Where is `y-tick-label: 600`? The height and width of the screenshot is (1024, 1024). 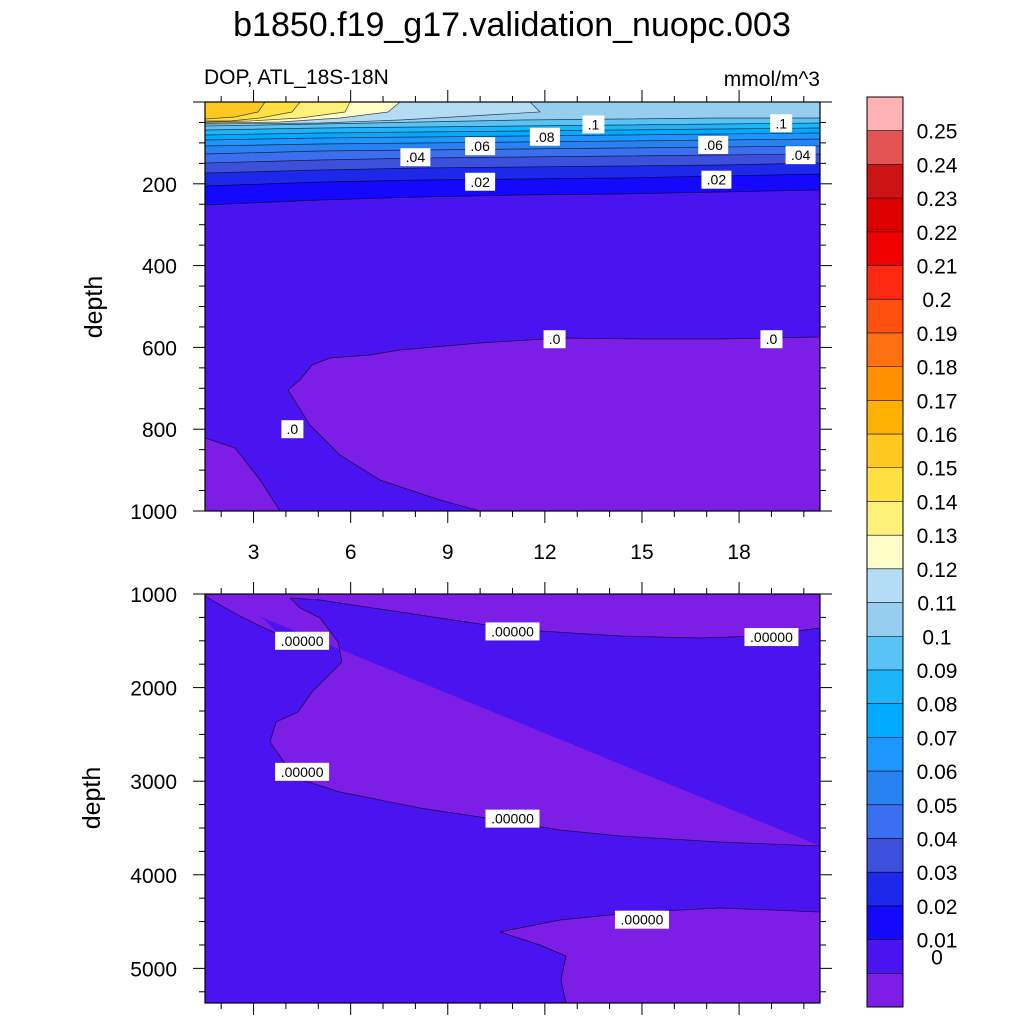 y-tick-label: 600 is located at coordinates (159, 348).